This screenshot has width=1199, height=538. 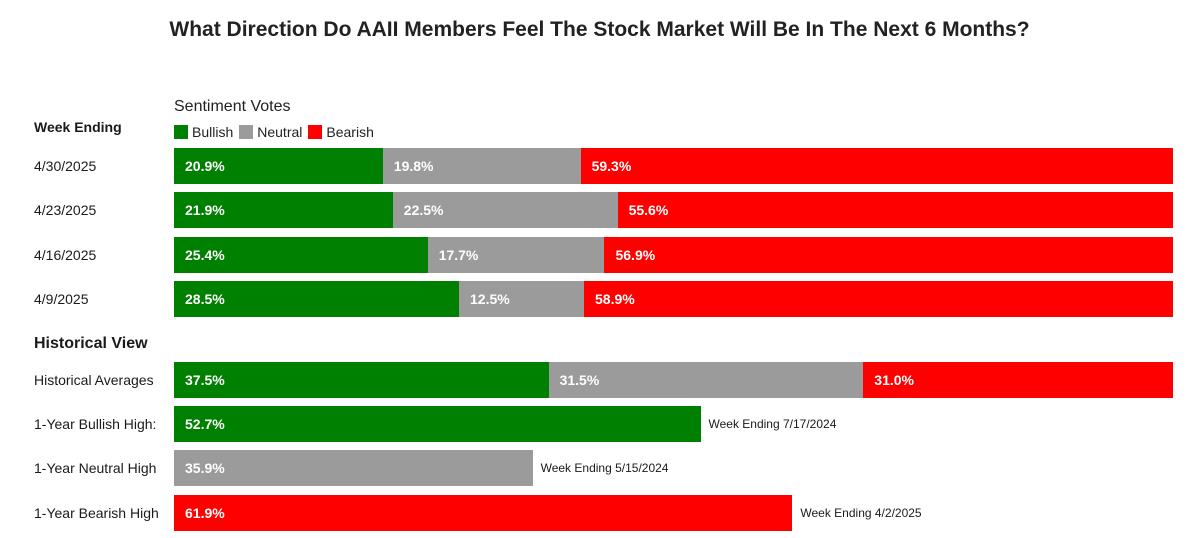 What do you see at coordinates (205, 468) in the screenshot?
I see `data-label-high-neutral: 35.9%` at bounding box center [205, 468].